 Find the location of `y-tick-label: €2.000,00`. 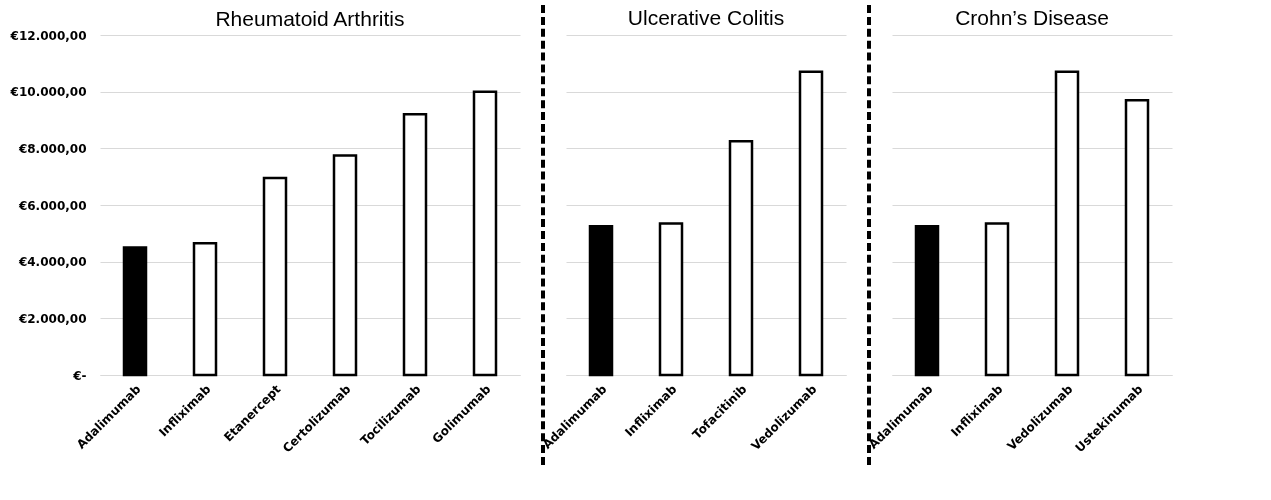

y-tick-label: €2.000,00 is located at coordinates (52, 318).